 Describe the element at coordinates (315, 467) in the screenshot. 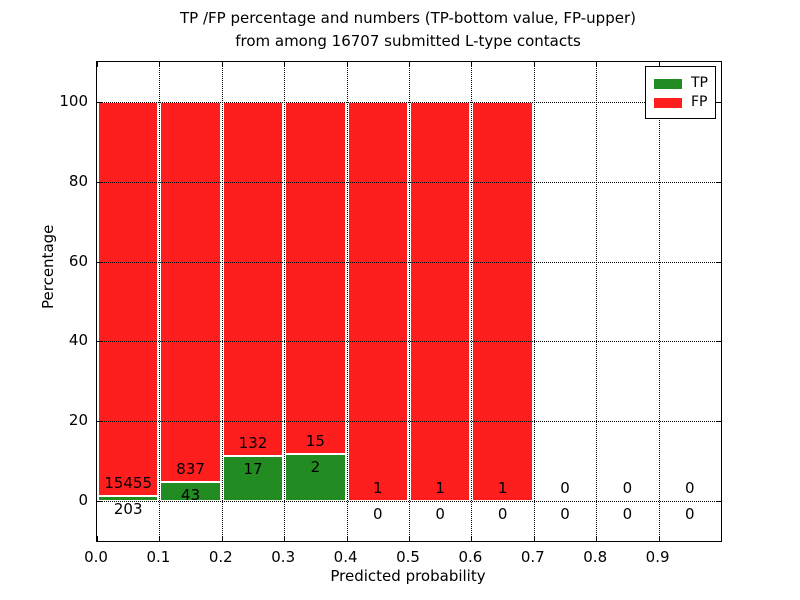

I see `tp-count-label: 2` at that location.